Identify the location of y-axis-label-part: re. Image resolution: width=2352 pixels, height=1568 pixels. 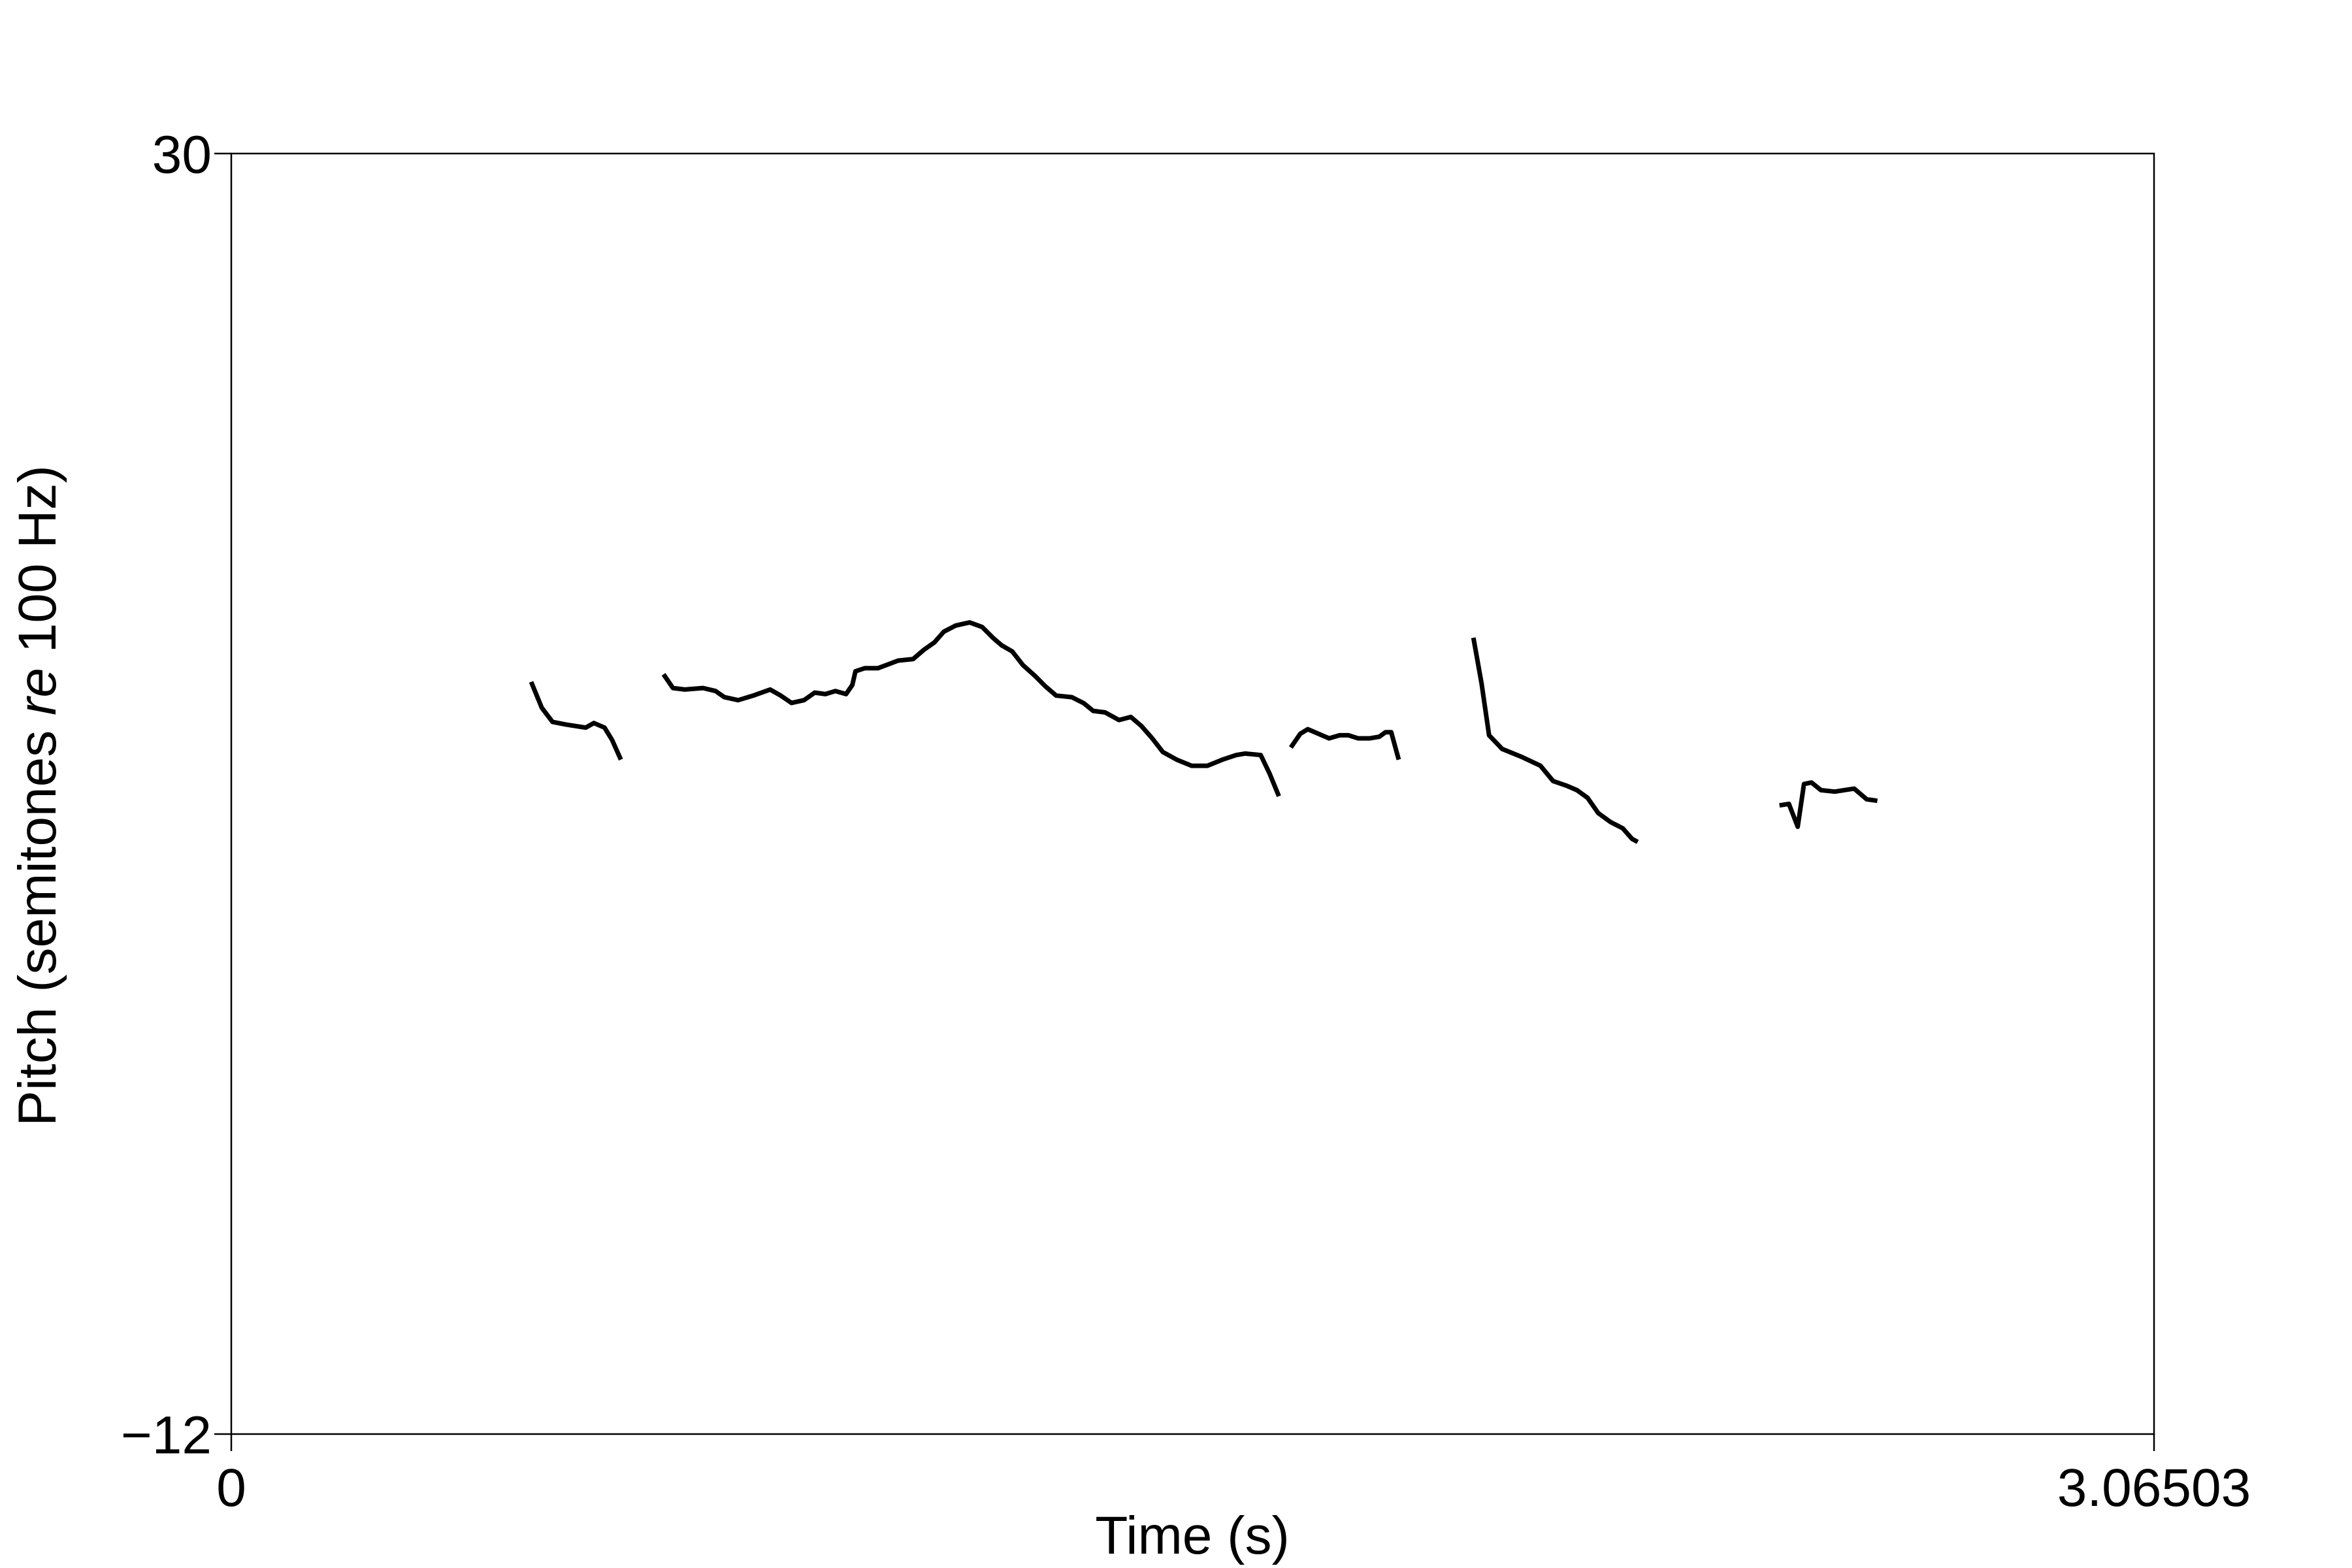
(37, 691).